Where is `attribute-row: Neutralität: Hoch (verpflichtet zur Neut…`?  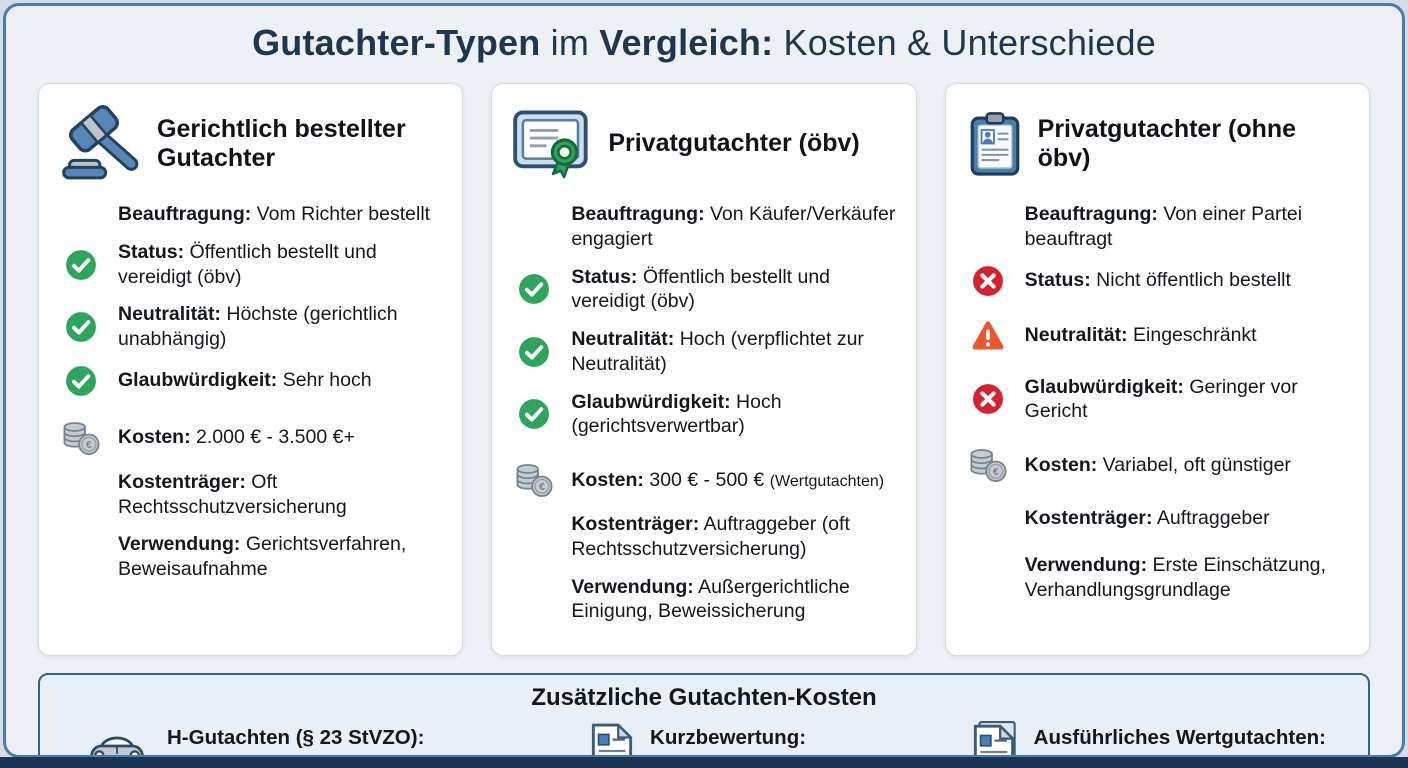 attribute-row: Neutralität: Hoch (verpflichtet zur Neut… is located at coordinates (703, 352).